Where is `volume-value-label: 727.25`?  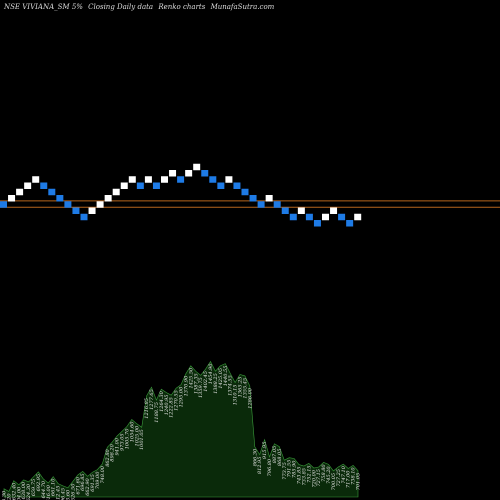
volume-value-label: 727.25 is located at coordinates (339, 478).